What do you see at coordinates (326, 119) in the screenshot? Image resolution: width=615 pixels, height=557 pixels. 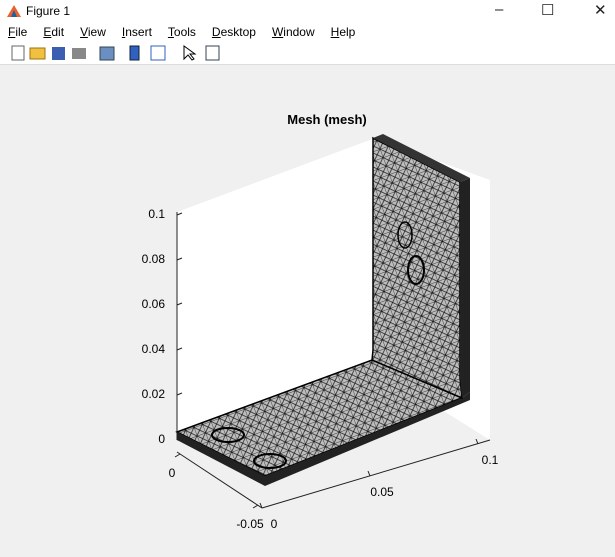 I see `axes-title: Mesh (mesh)` at bounding box center [326, 119].